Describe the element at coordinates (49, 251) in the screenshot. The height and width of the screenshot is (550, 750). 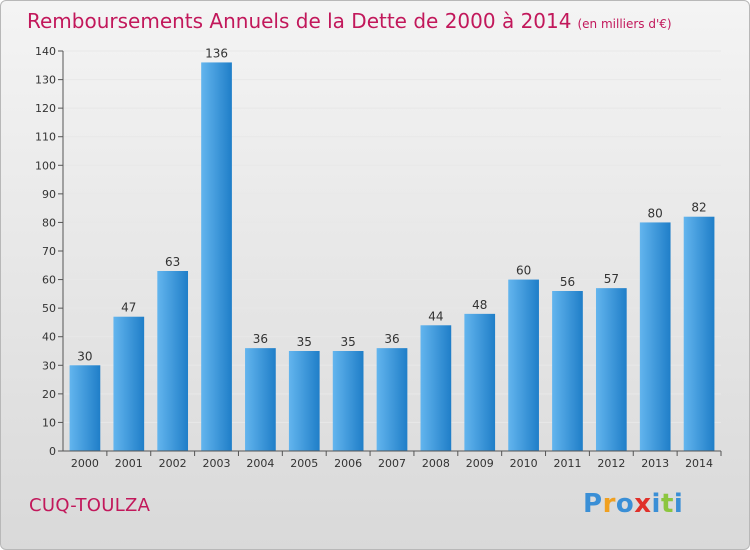
I see `y-tick-label: 70` at that location.